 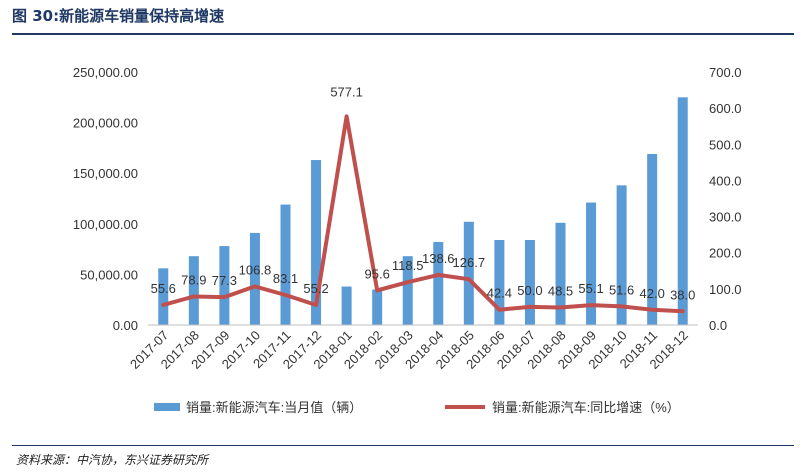 I want to click on line-point-label: 83.1, so click(x=285, y=278).